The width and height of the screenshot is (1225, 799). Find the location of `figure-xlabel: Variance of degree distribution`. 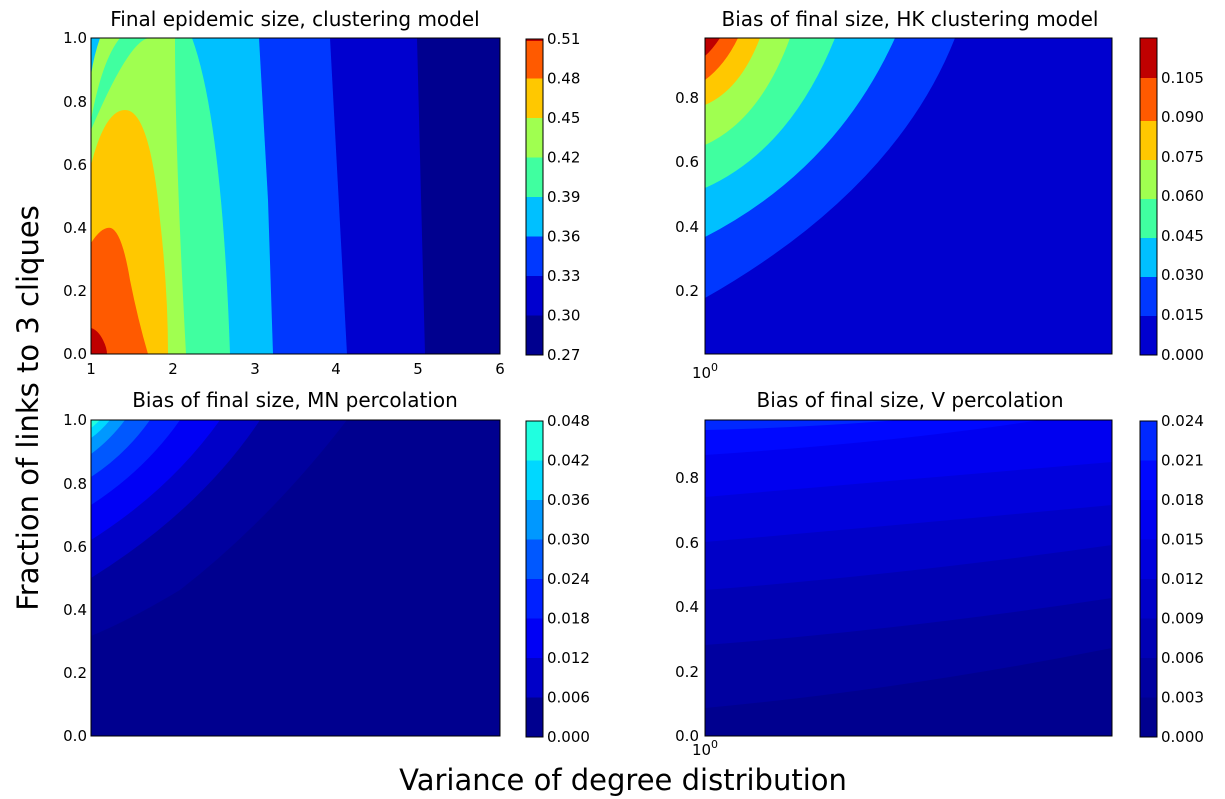

figure-xlabel: Variance of degree distribution is located at coordinates (623, 780).